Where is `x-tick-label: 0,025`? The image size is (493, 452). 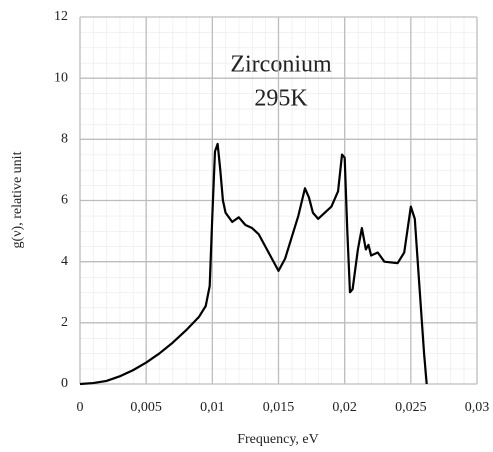
x-tick-label: 0,025 is located at coordinates (411, 407).